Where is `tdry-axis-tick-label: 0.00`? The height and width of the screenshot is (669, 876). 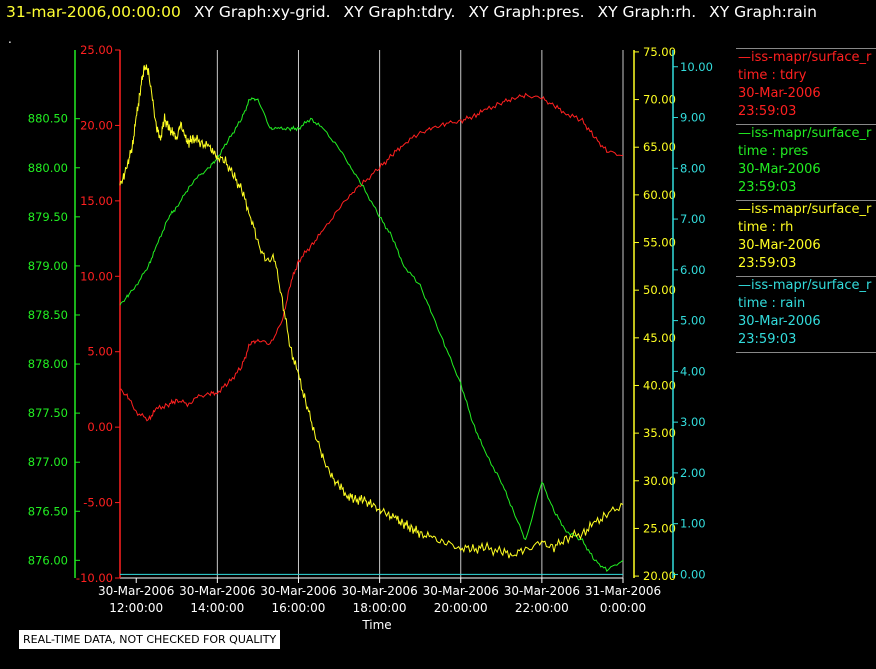 tdry-axis-tick-label: 0.00 is located at coordinates (100, 427).